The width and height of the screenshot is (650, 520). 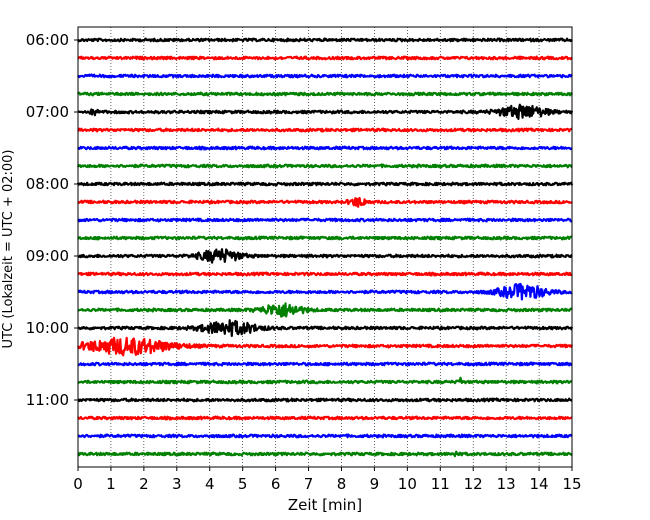 What do you see at coordinates (327, 480) in the screenshot?
I see `x-axis-ticks: 0 1 2 3 4 5 6 7 8 9 10 11 12 13 14 15` at bounding box center [327, 480].